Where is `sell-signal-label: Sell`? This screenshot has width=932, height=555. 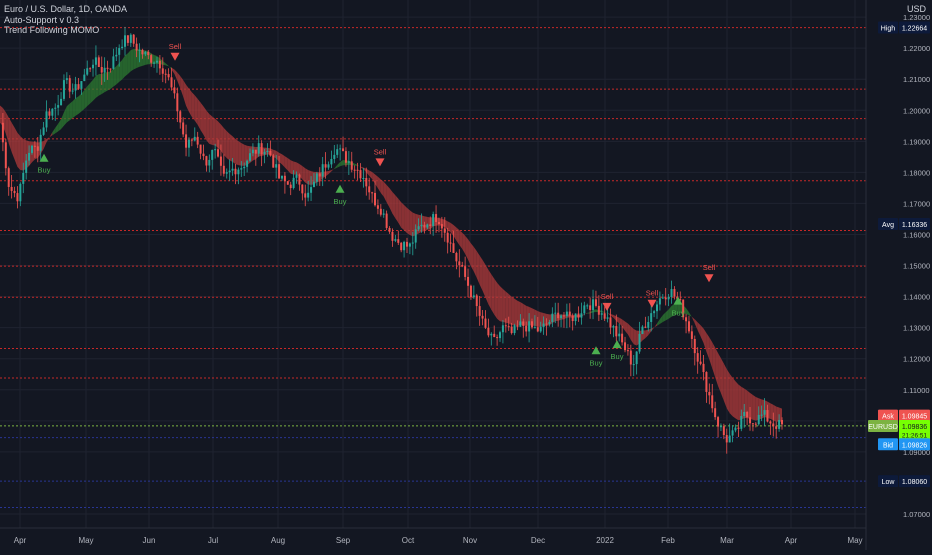 sell-signal-label: Sell is located at coordinates (709, 267).